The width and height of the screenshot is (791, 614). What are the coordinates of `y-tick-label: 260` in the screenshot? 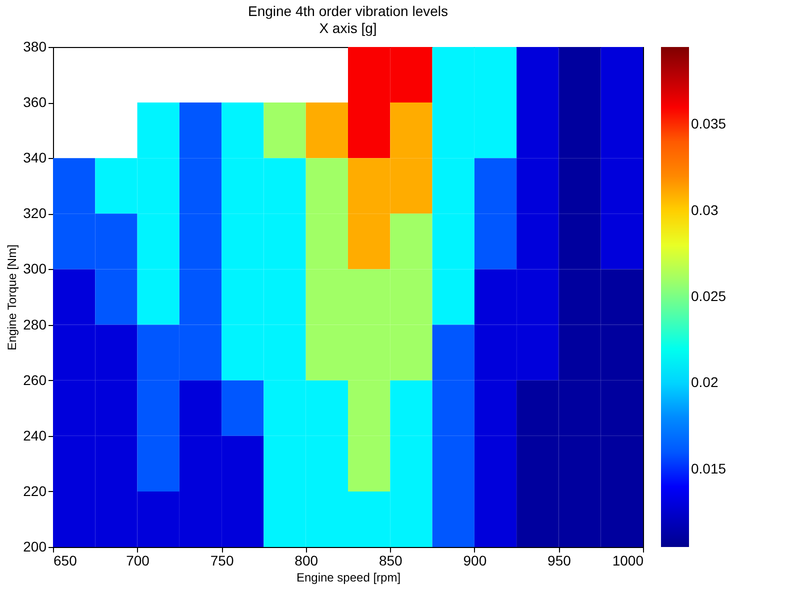 It's located at (35, 380).